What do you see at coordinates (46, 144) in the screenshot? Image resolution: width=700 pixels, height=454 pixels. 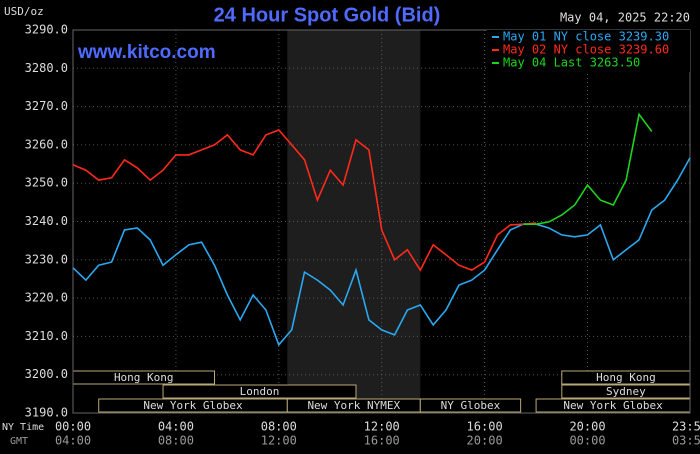 I see `y-tick-label: 3260.0` at bounding box center [46, 144].